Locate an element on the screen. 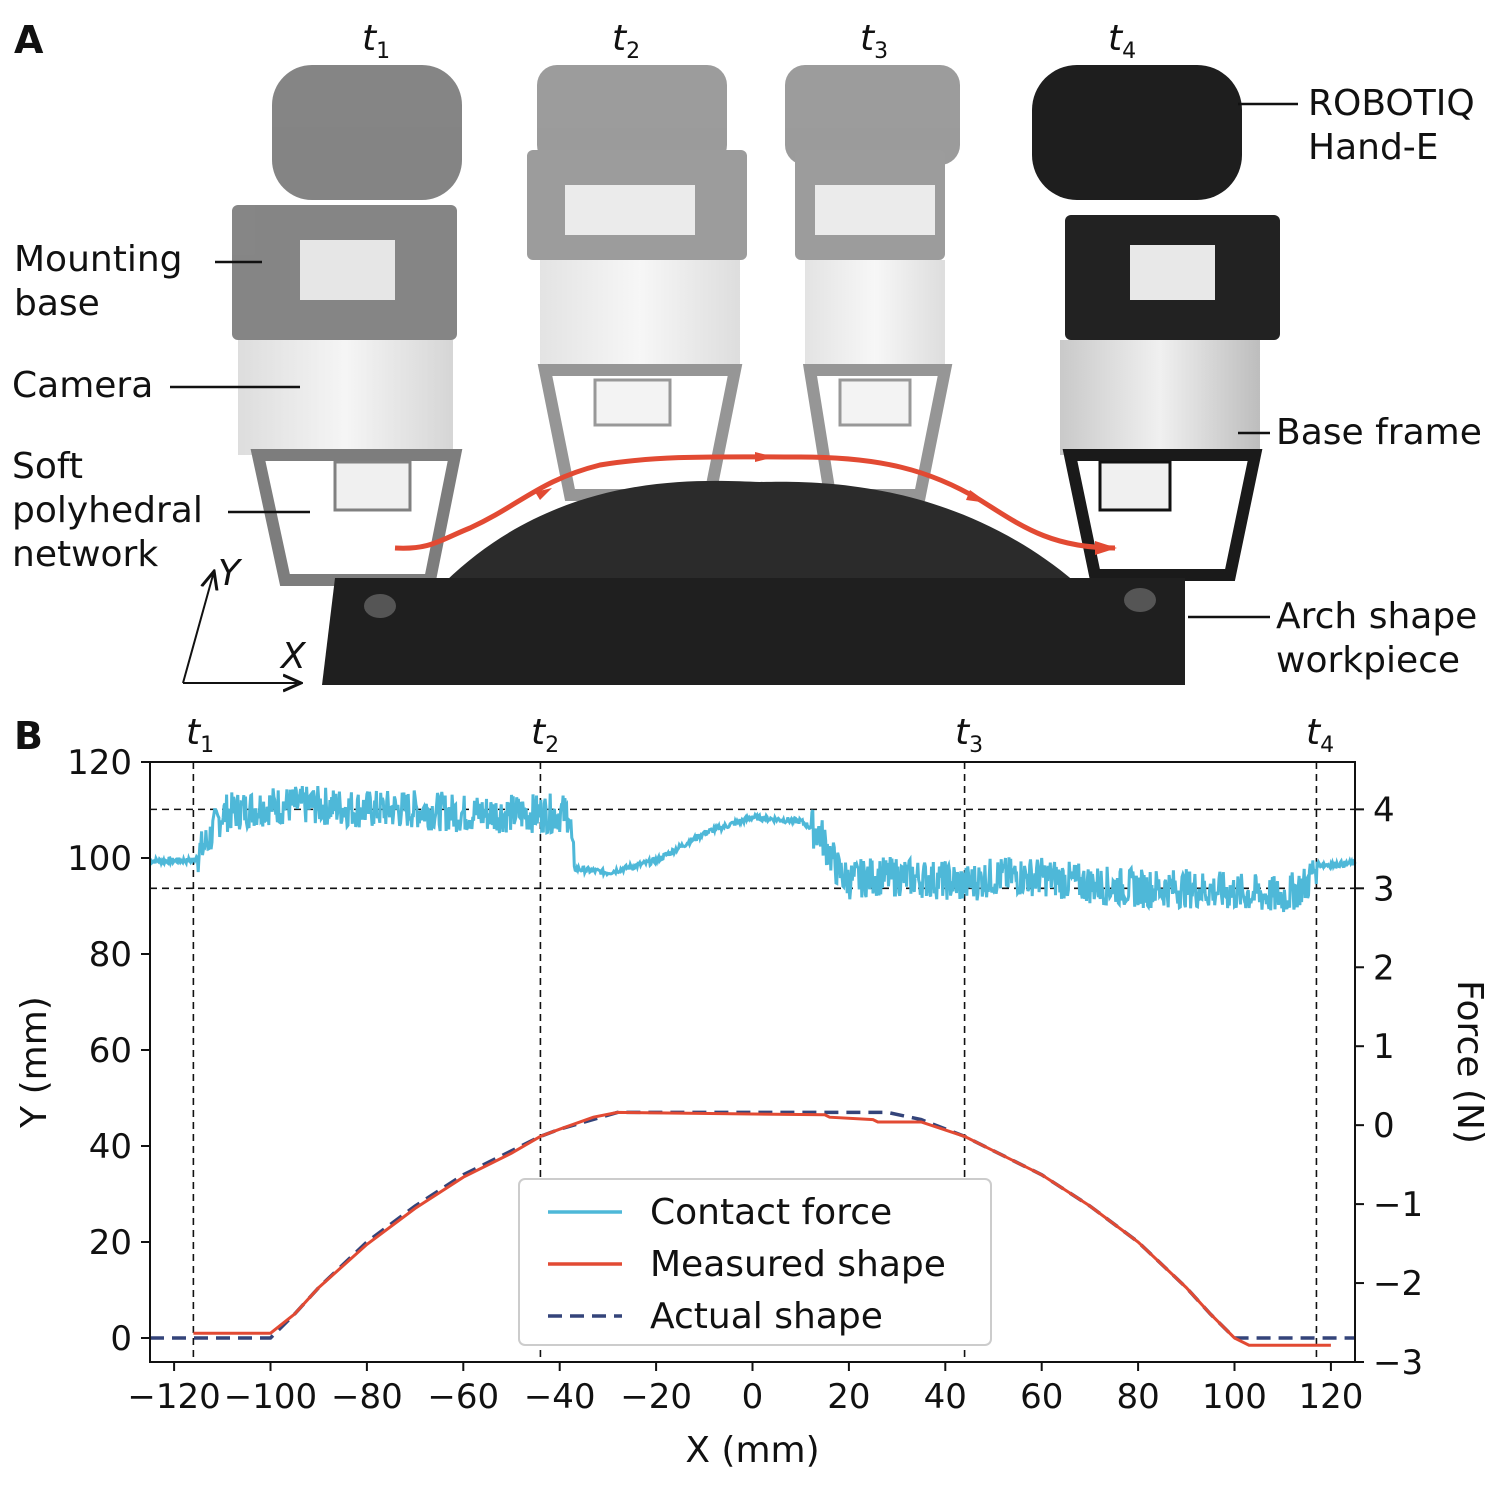 Image resolution: width=1500 pixels, height=1500 pixels. time-label-t4: t4 is located at coordinates (1122, 41).